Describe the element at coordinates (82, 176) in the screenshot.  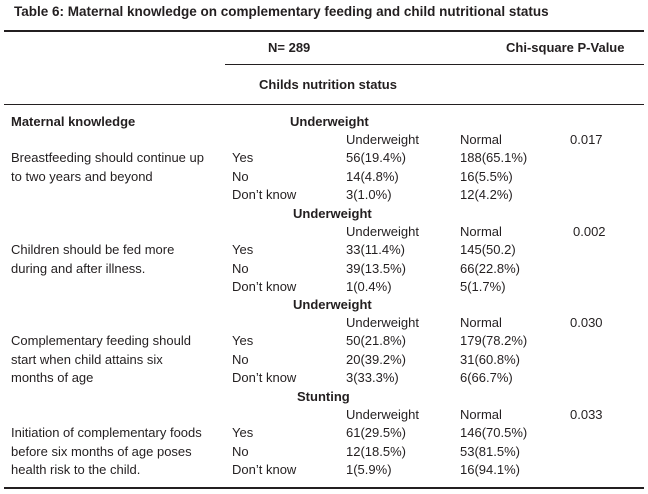
I see `statement-line: to two years and beyond` at that location.